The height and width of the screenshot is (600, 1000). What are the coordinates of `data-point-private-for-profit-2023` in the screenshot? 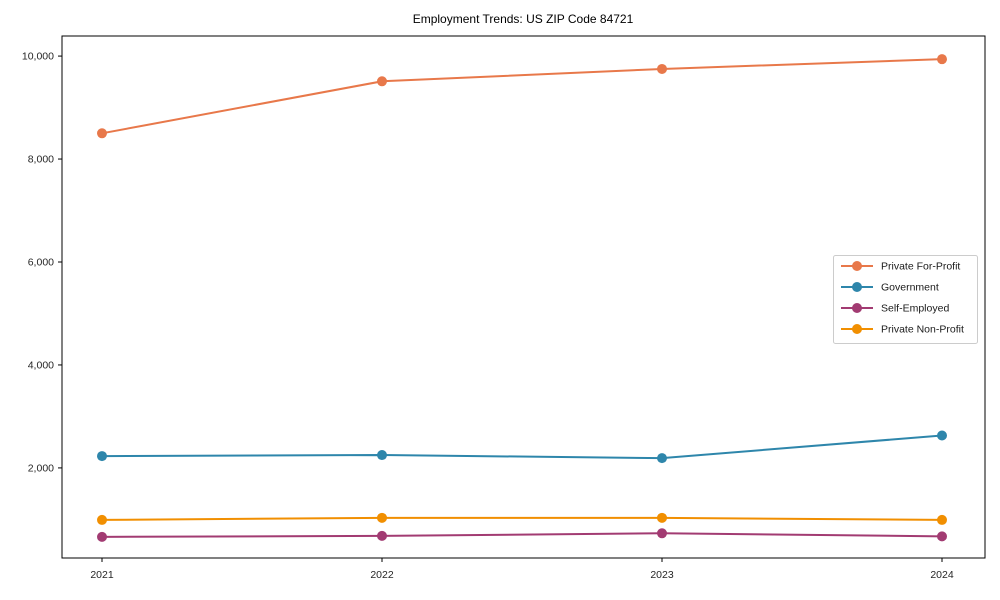 It's located at (662, 68).